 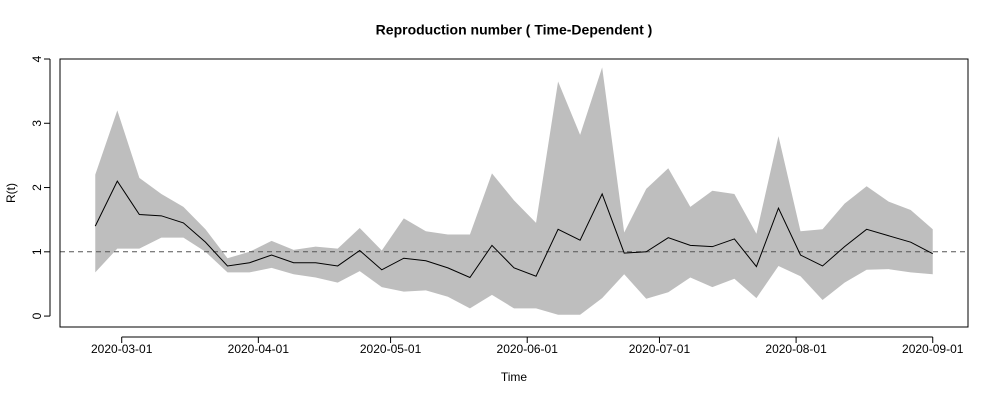 I want to click on y-tick-label: 4, so click(x=37, y=58).